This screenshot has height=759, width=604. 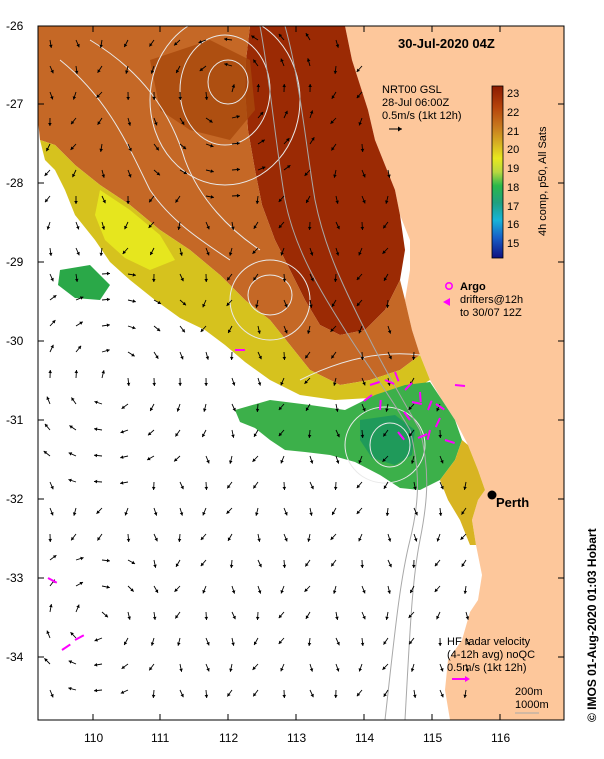 What do you see at coordinates (15, 657) in the screenshot?
I see `lat-tick-label: -34` at bounding box center [15, 657].